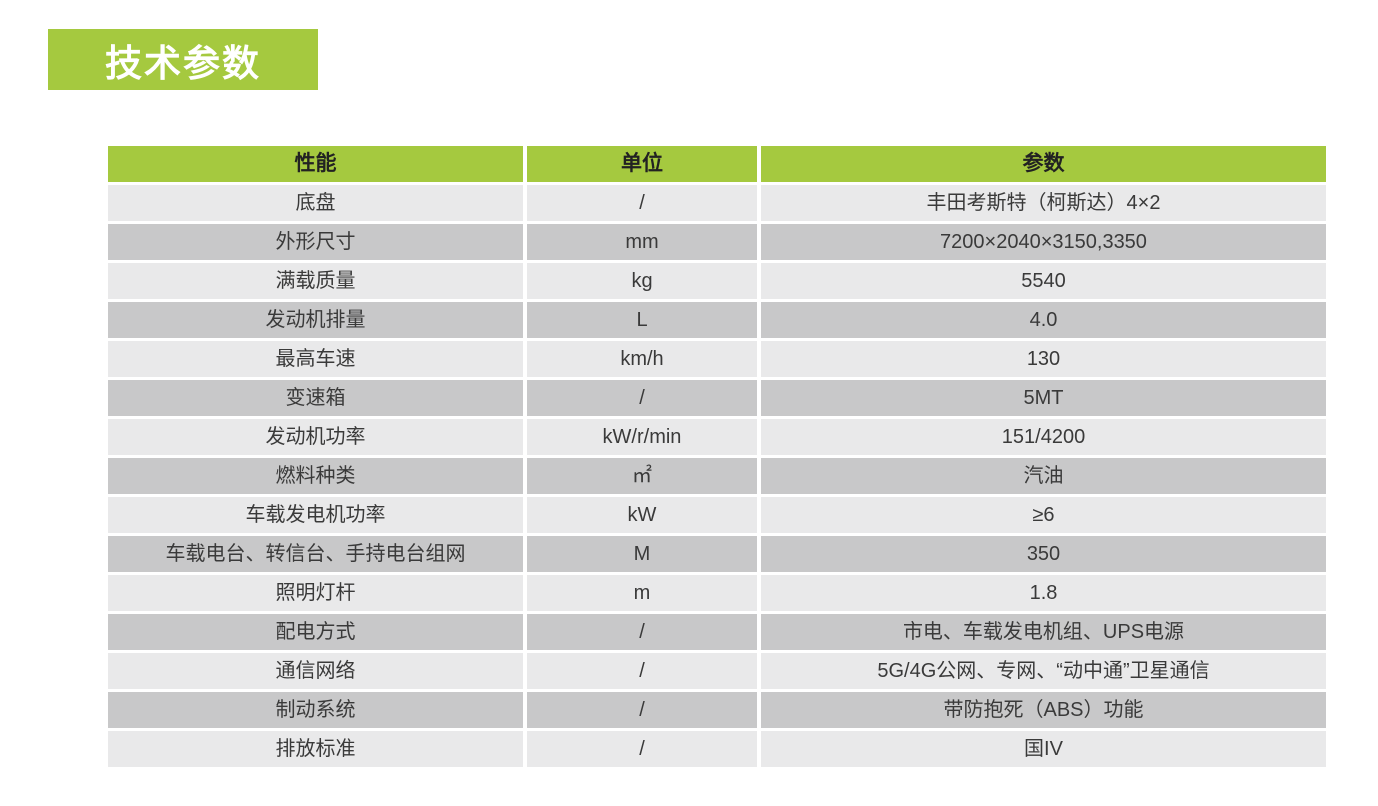 This screenshot has height=806, width=1378. What do you see at coordinates (1043, 320) in the screenshot?
I see `cell-value: 4.0` at bounding box center [1043, 320].